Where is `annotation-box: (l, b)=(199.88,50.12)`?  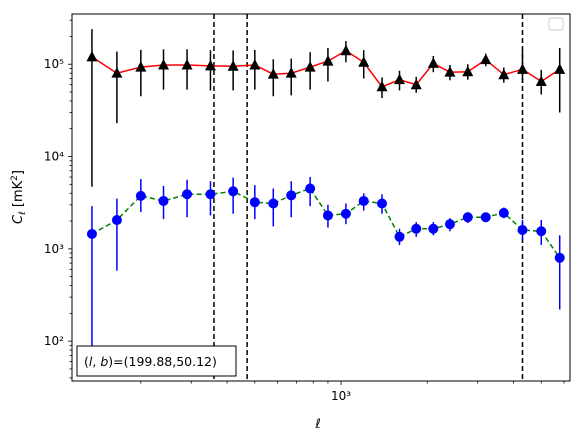
annotation-box: (l, b)=(199.88,50.12) is located at coordinates (156, 361).